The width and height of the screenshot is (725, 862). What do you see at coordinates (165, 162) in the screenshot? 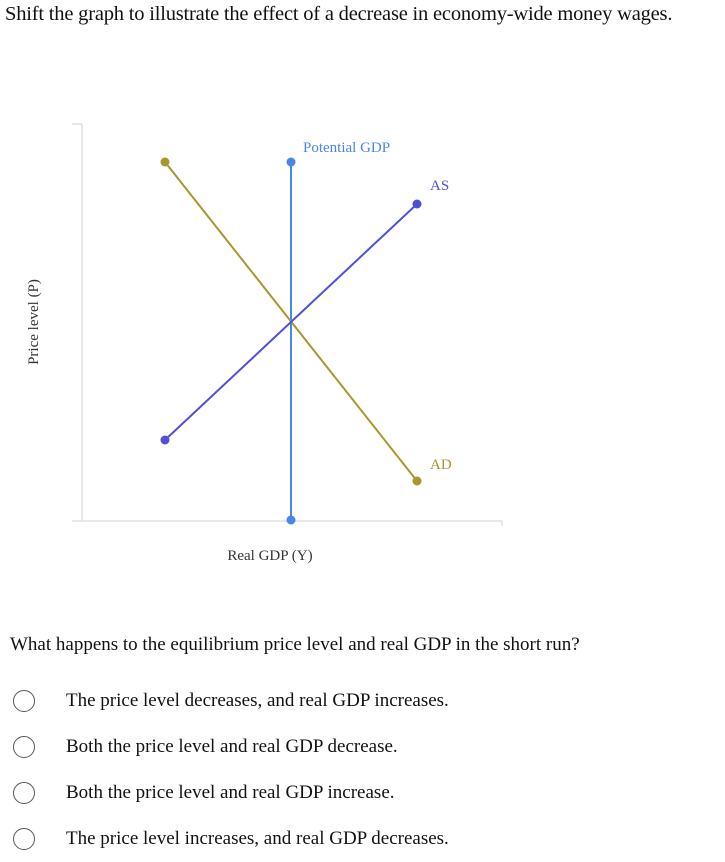
I see `ad-top-handle` at bounding box center [165, 162].